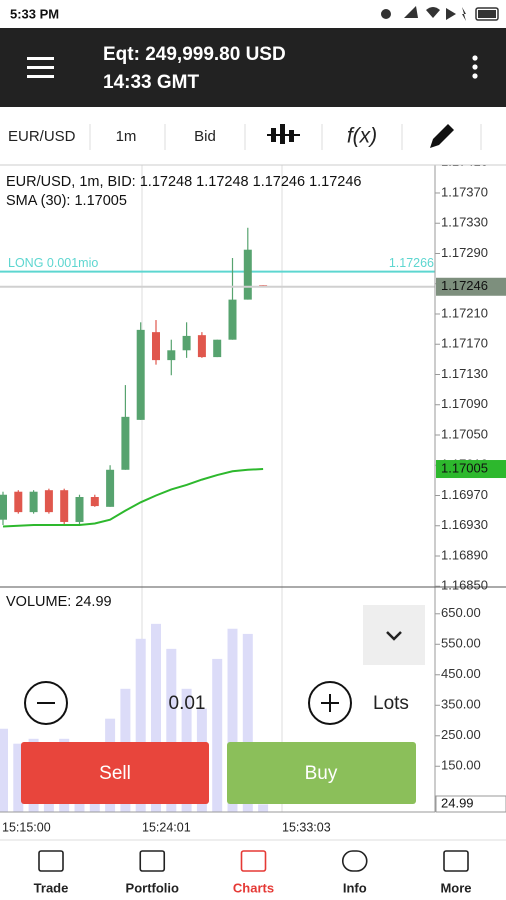 The image size is (506, 900). What do you see at coordinates (187, 703) in the screenshot?
I see `quantity: 0.01` at bounding box center [187, 703].